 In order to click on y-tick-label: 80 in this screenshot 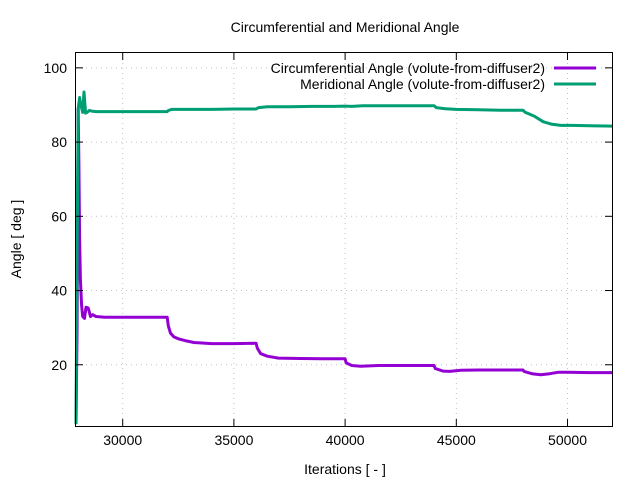, I will do `click(59, 142)`.